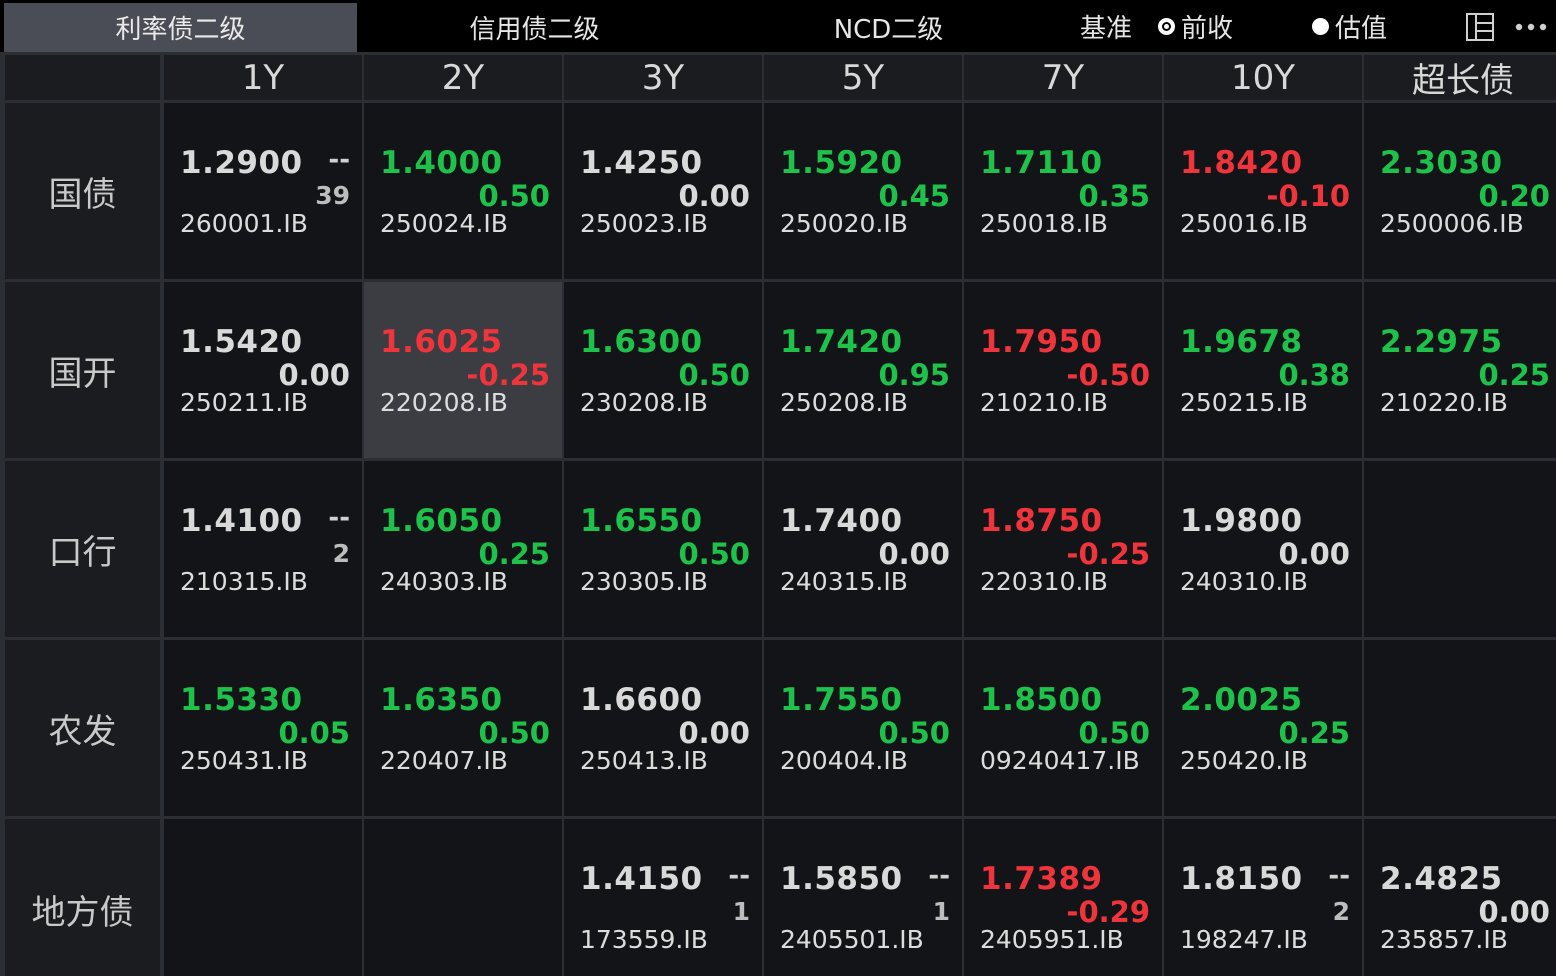 The height and width of the screenshot is (976, 1556). What do you see at coordinates (444, 760) in the screenshot?
I see `bond-code: 220407.IB` at bounding box center [444, 760].